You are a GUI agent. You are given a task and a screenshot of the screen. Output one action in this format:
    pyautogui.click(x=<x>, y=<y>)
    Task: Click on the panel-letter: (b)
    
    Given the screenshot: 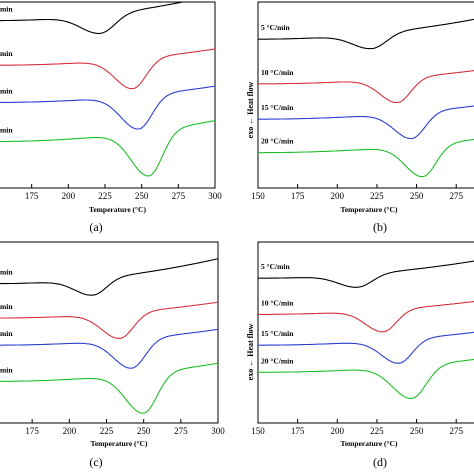 What is the action you would take?
    pyautogui.click(x=380, y=227)
    